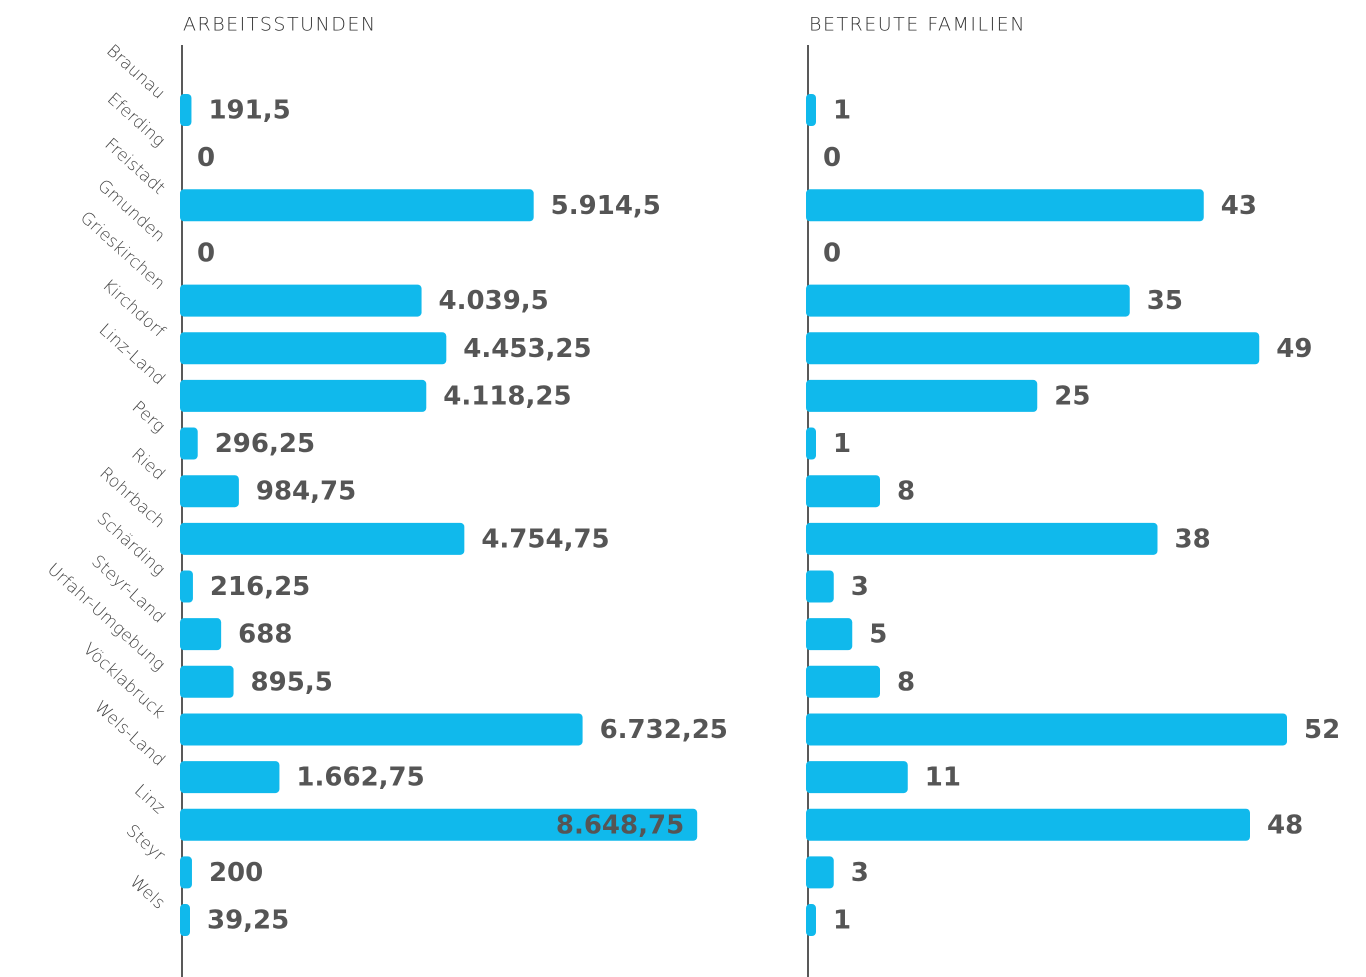  I want to click on value-label: 5.914,5, so click(606, 206).